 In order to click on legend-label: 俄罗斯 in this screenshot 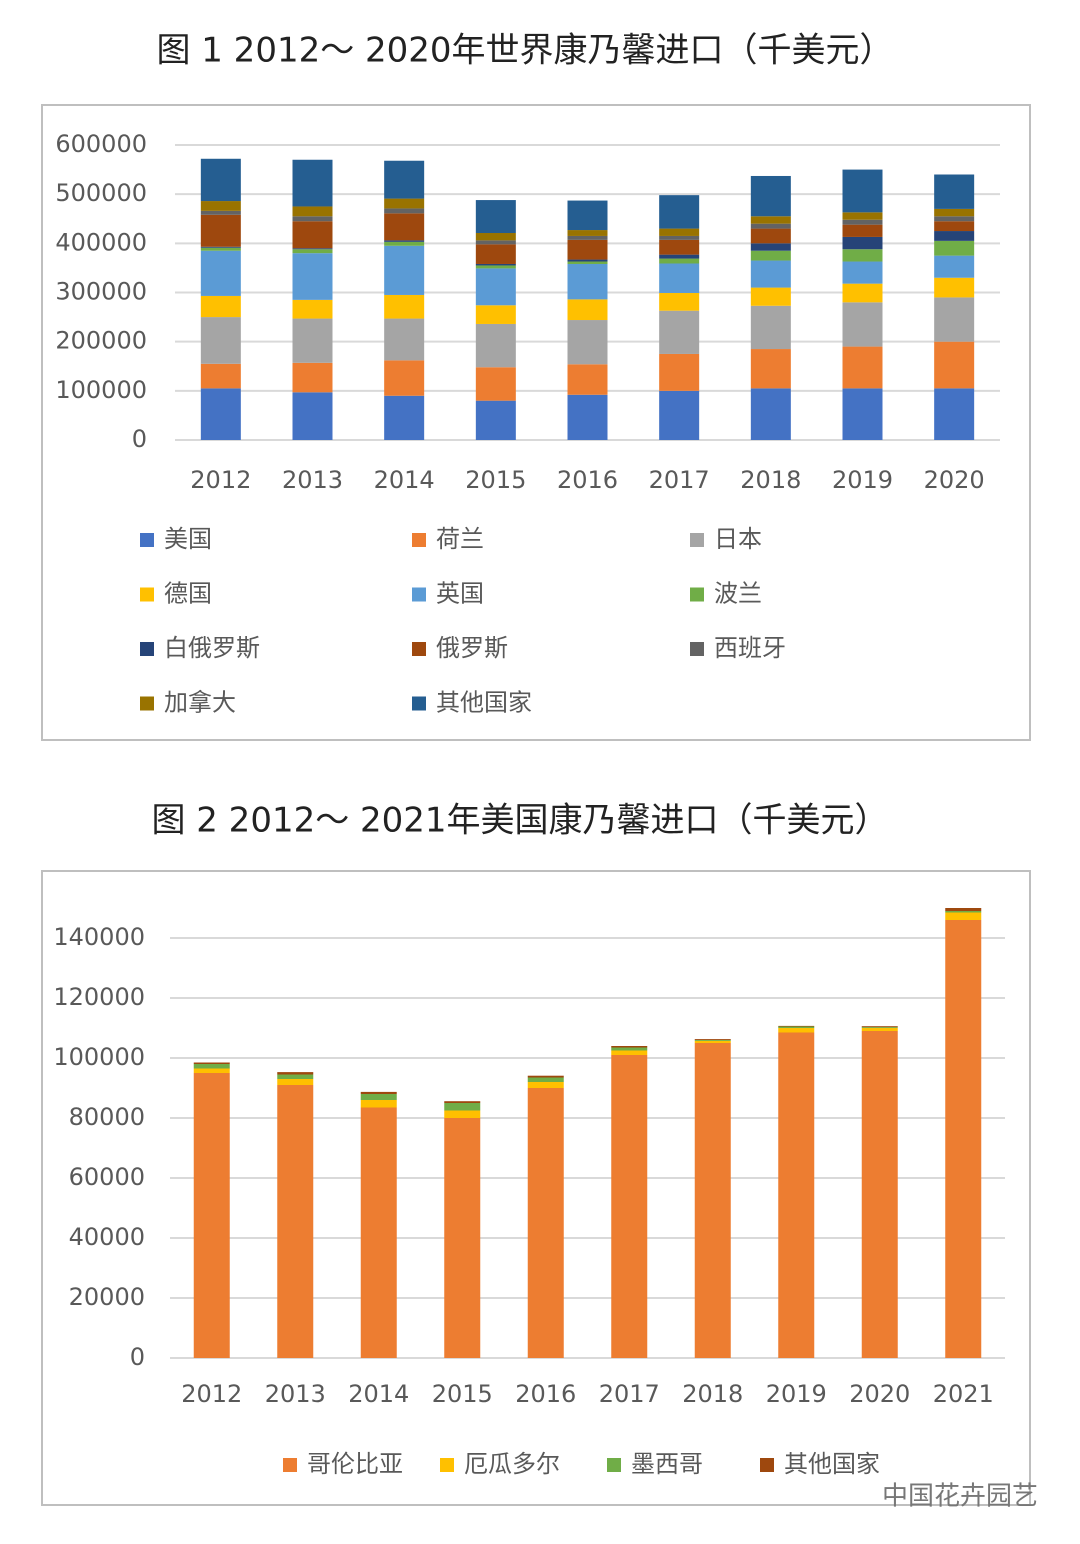, I will do `click(472, 648)`.